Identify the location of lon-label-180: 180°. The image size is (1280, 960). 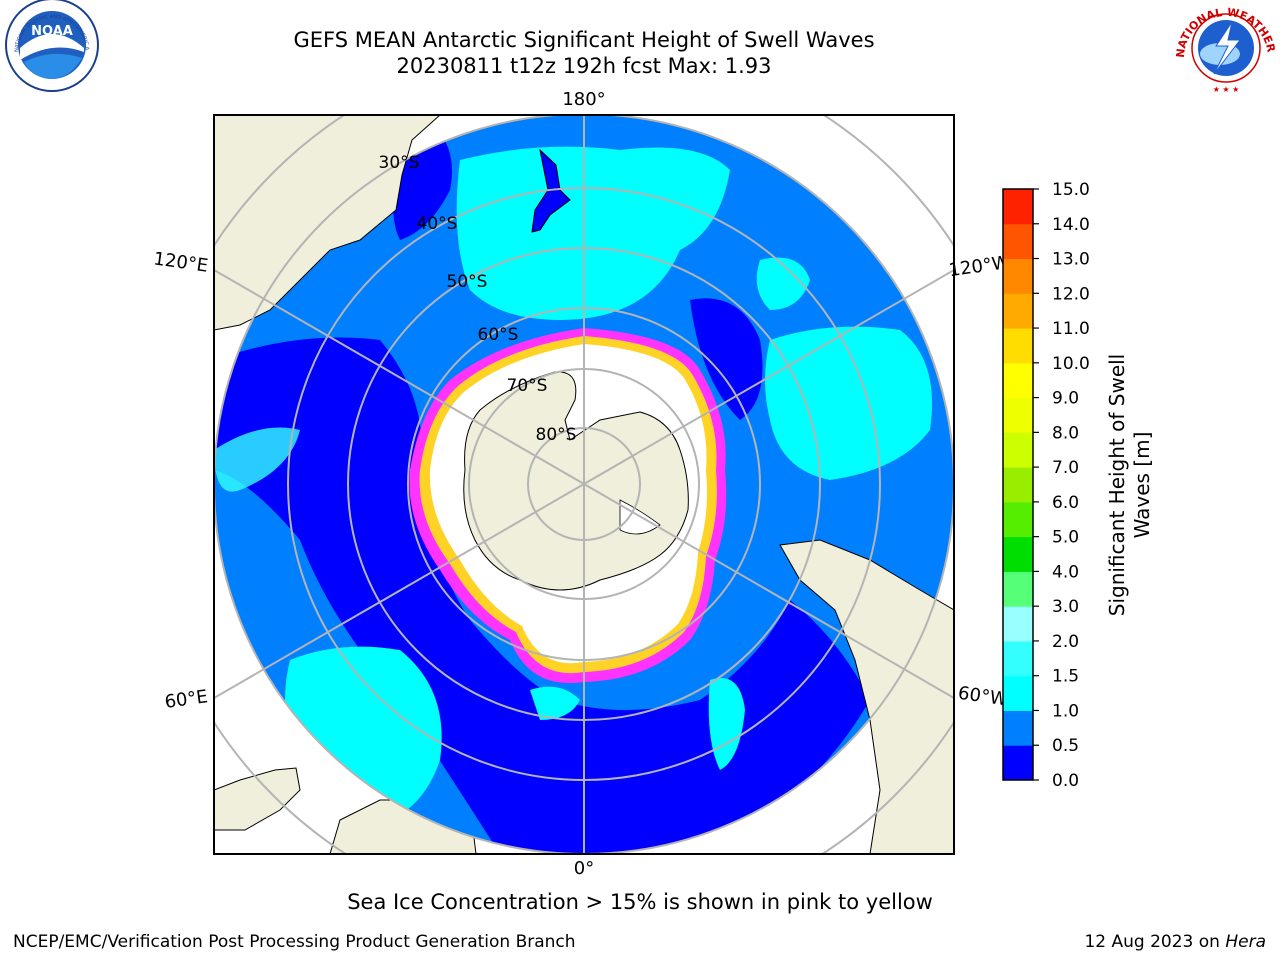
(583, 99).